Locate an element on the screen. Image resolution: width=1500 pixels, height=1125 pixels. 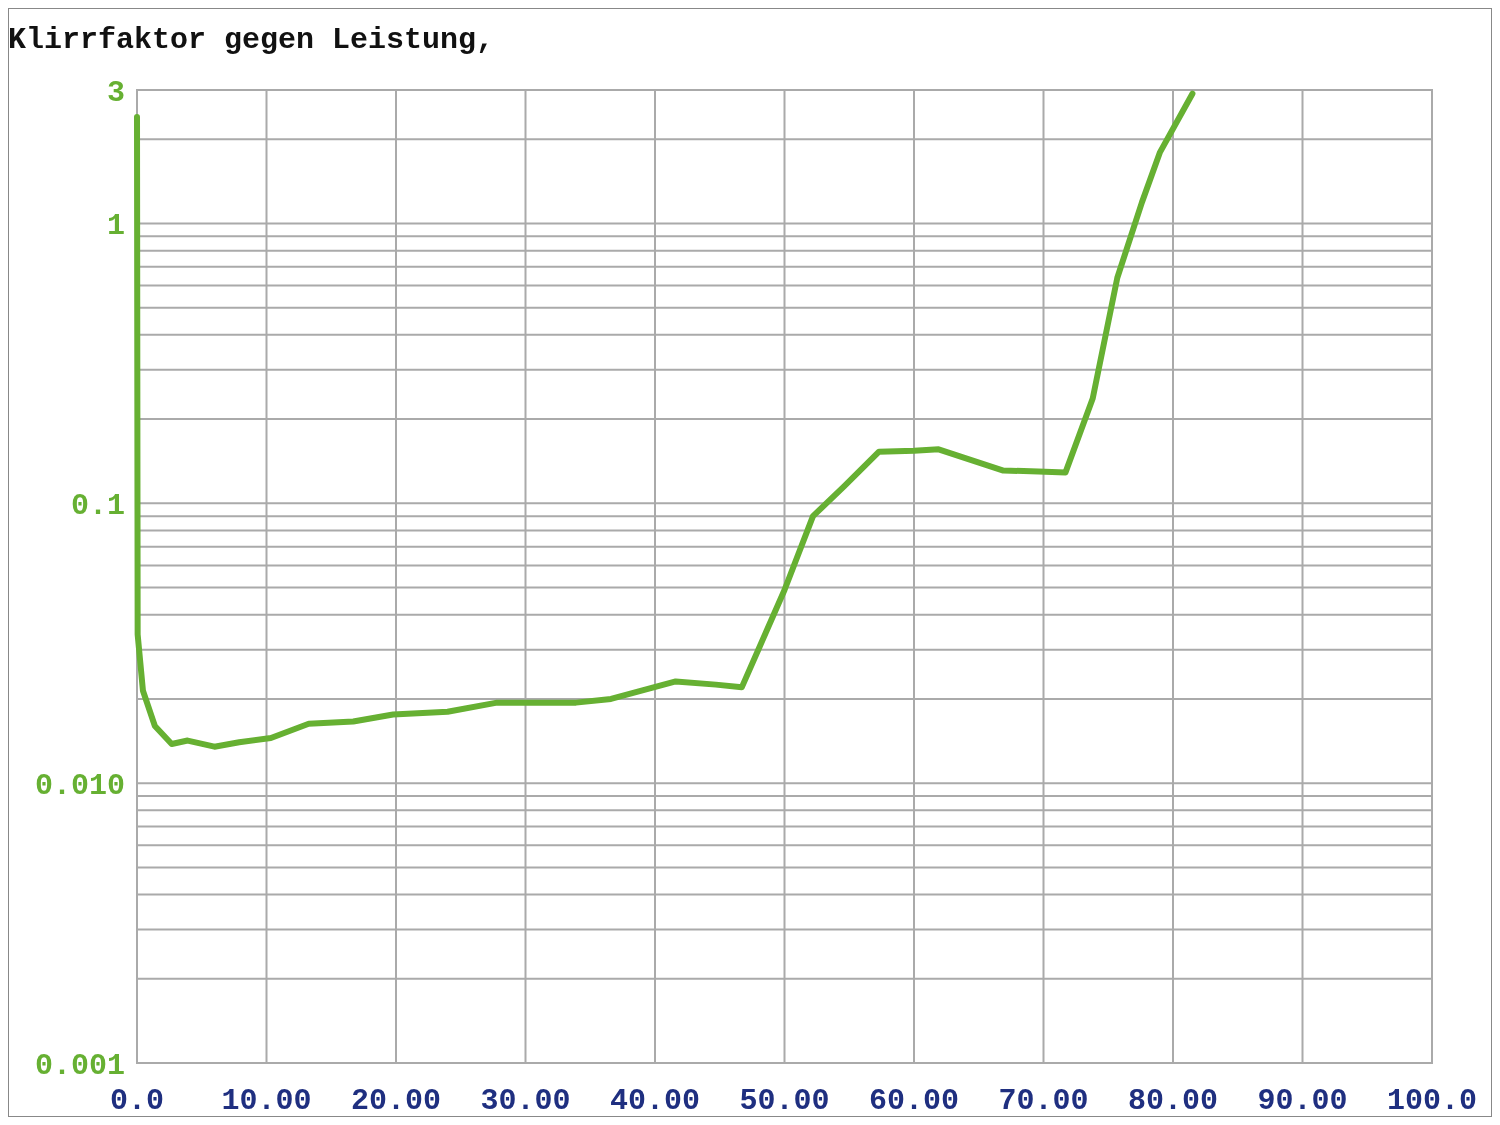
x-tick-label: 100.0 is located at coordinates (1432, 1101).